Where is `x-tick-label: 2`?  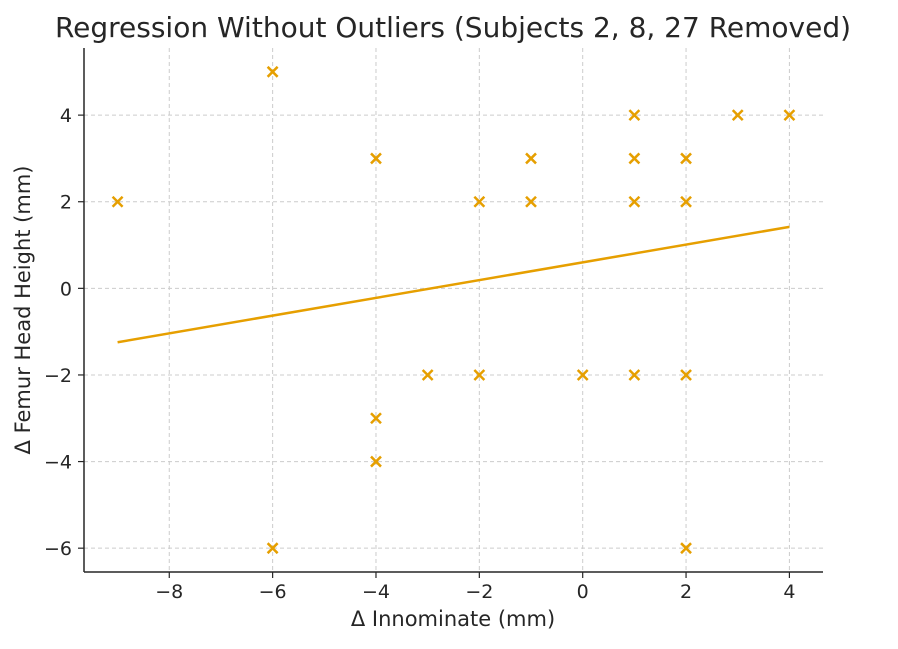
x-tick-label: 2 is located at coordinates (686, 592).